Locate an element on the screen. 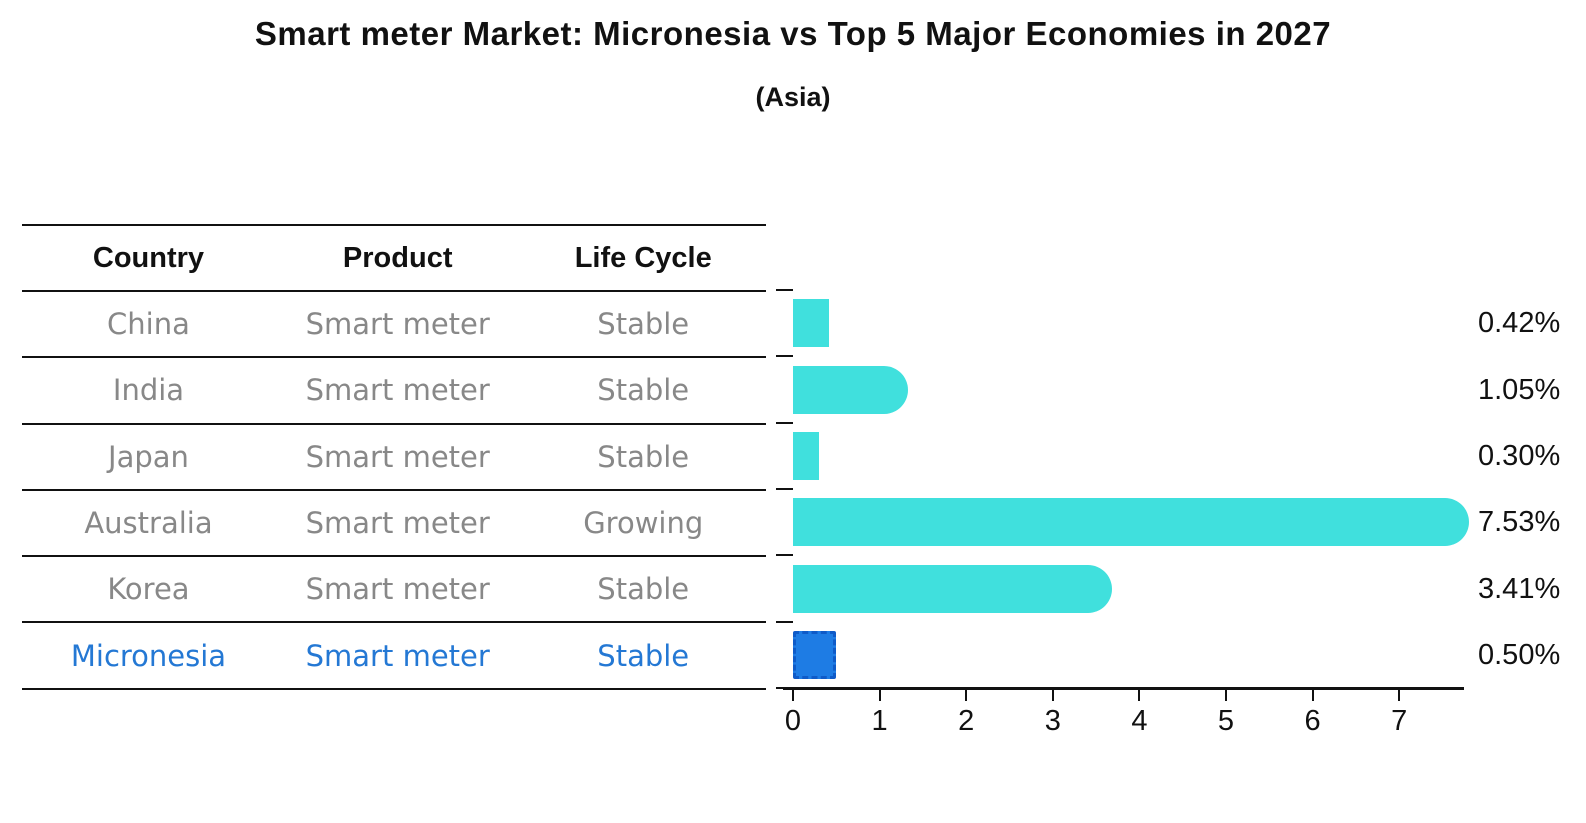  table-row-china: China Smart meter Stable is located at coordinates (394, 325).